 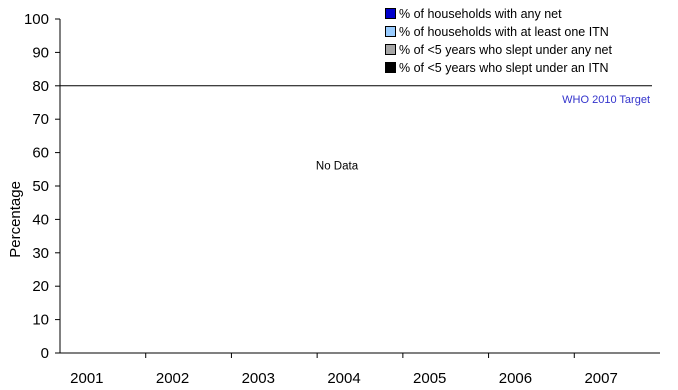 I want to click on no-data-label: No Data, so click(x=337, y=166).